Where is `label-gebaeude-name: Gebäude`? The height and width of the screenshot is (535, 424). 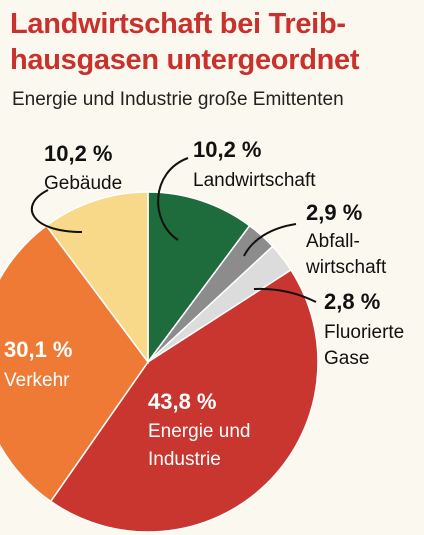 label-gebaeude-name: Gebäude is located at coordinates (83, 183).